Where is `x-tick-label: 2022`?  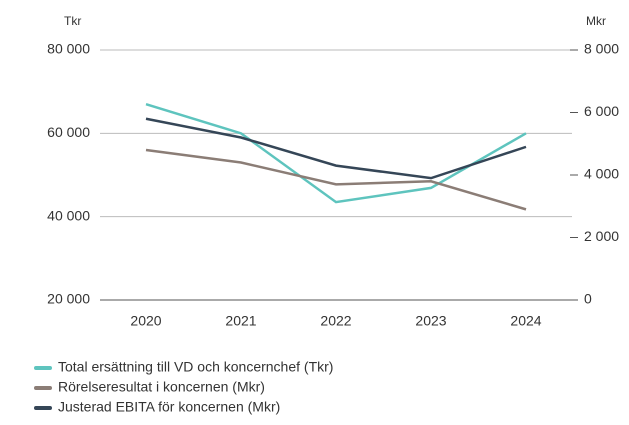
x-tick-label: 2022 is located at coordinates (335, 321).